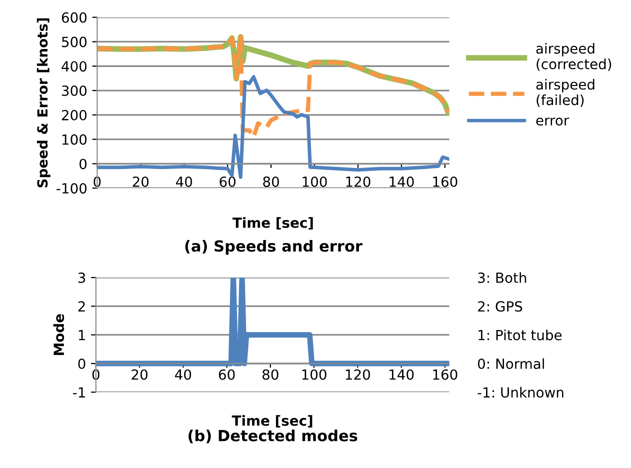 The height and width of the screenshot is (468, 631). I want to click on text: (a) Speeds and error, so click(273, 247).